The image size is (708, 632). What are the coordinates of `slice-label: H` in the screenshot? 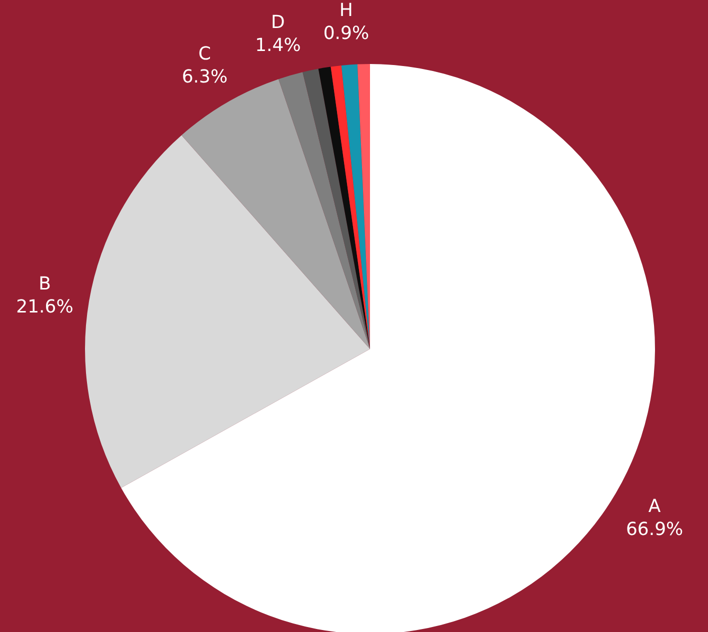 It's located at (346, 10).